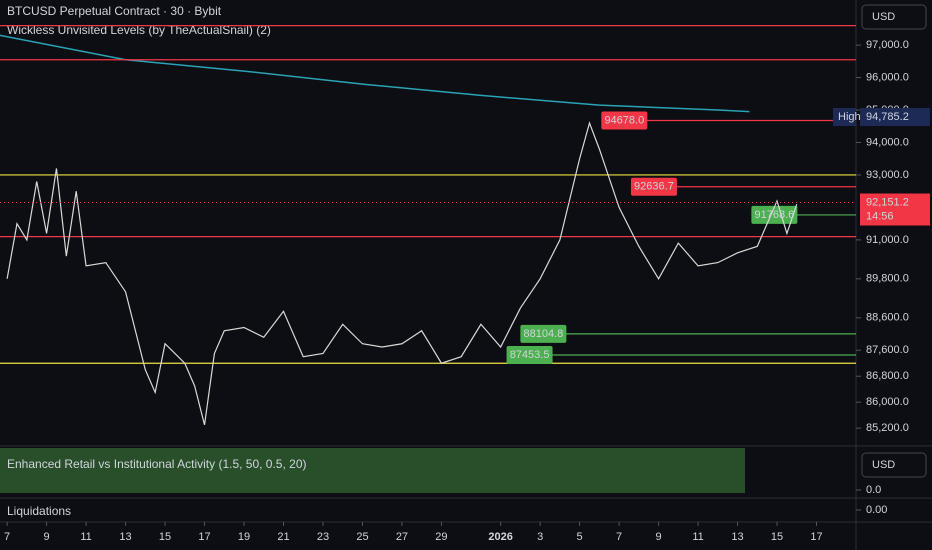  What do you see at coordinates (375, 73) in the screenshot?
I see `moving-average` at bounding box center [375, 73].